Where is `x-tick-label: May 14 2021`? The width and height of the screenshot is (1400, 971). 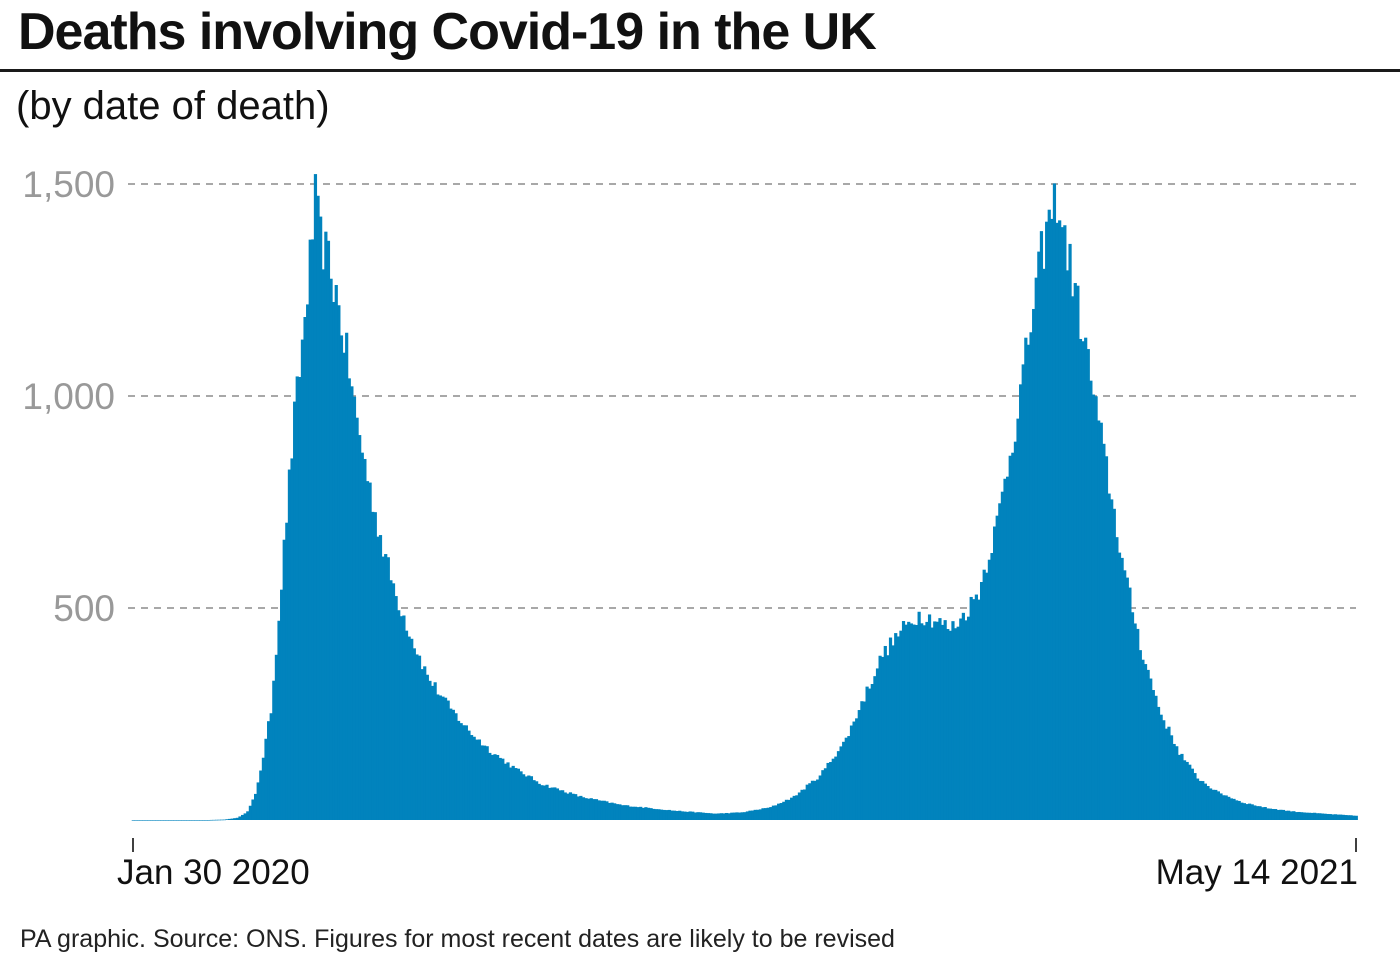
x-tick-label: May 14 2021 is located at coordinates (1257, 872).